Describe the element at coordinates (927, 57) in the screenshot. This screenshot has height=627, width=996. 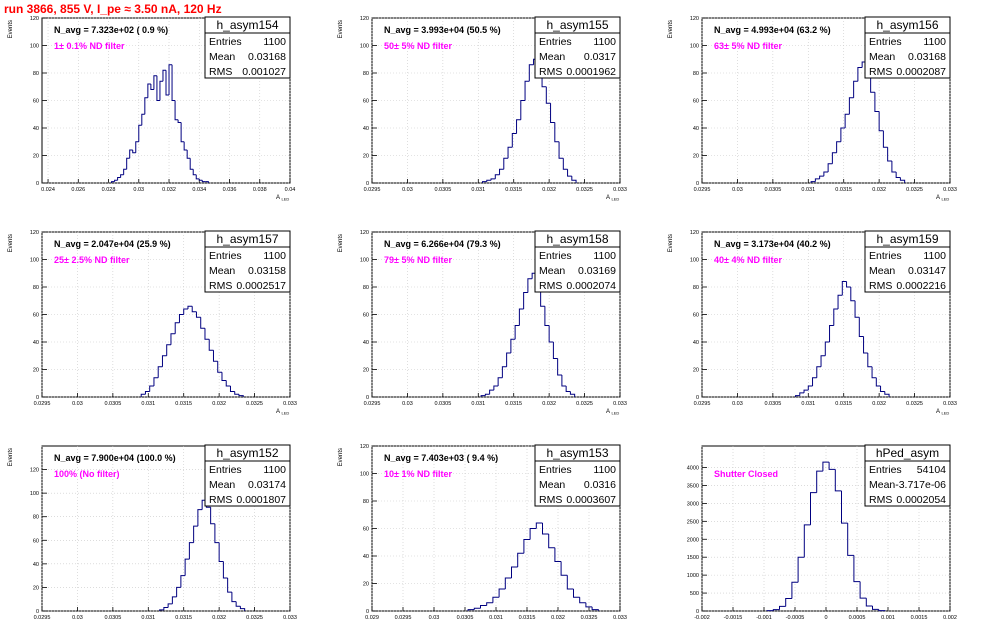
I see `stats-value: 0.03168` at that location.